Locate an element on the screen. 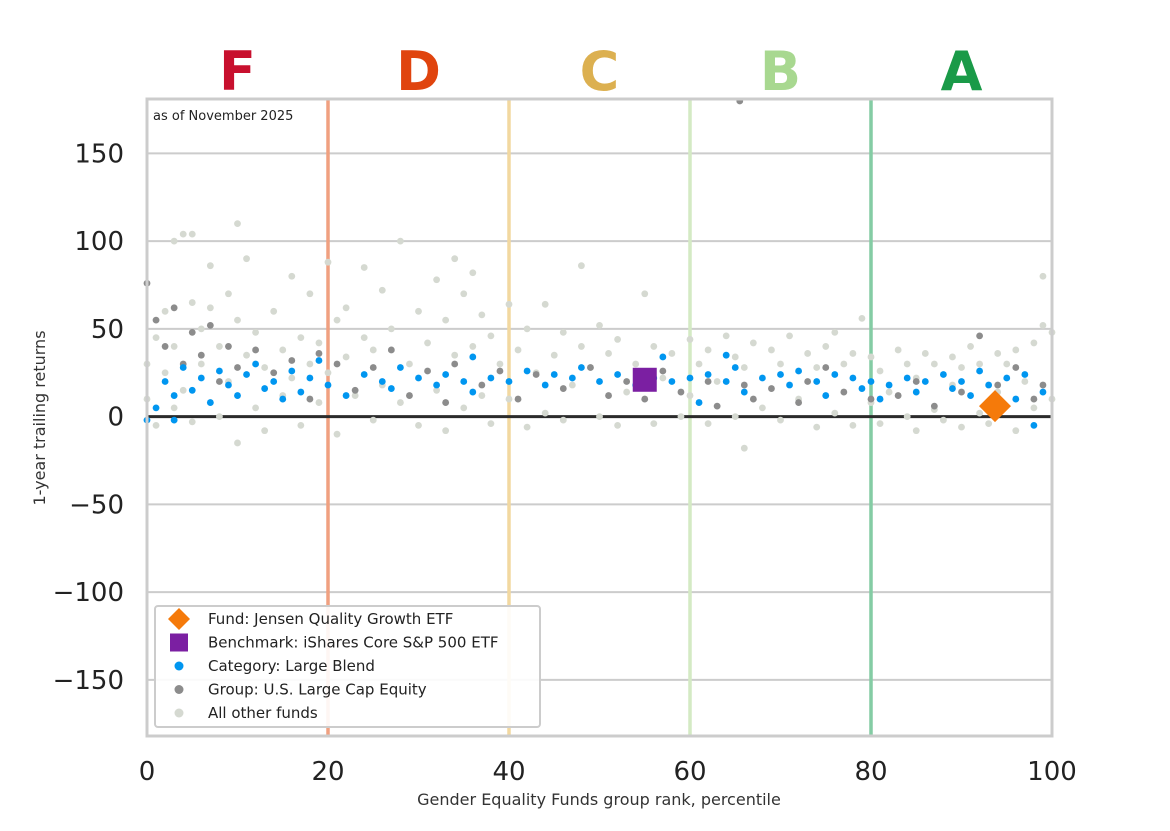 This screenshot has height=831, width=1170. x-tick-label: 40 is located at coordinates (508, 772).